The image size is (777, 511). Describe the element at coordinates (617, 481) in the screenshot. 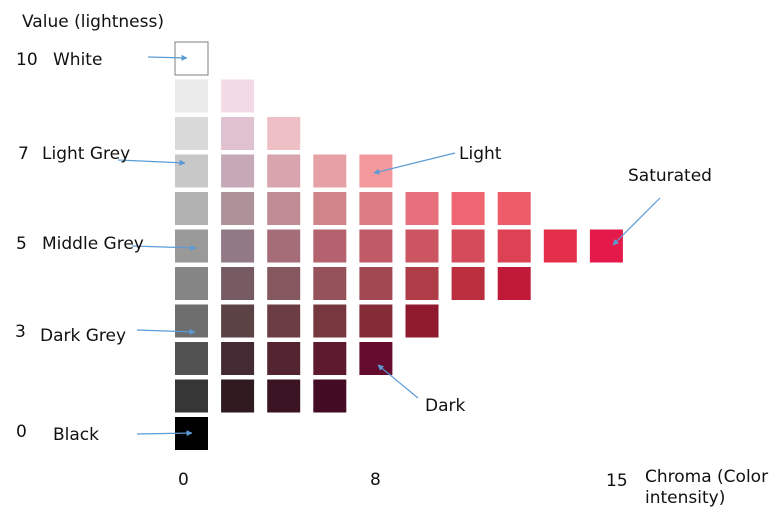

I see `chroma-tick-15: 15` at that location.